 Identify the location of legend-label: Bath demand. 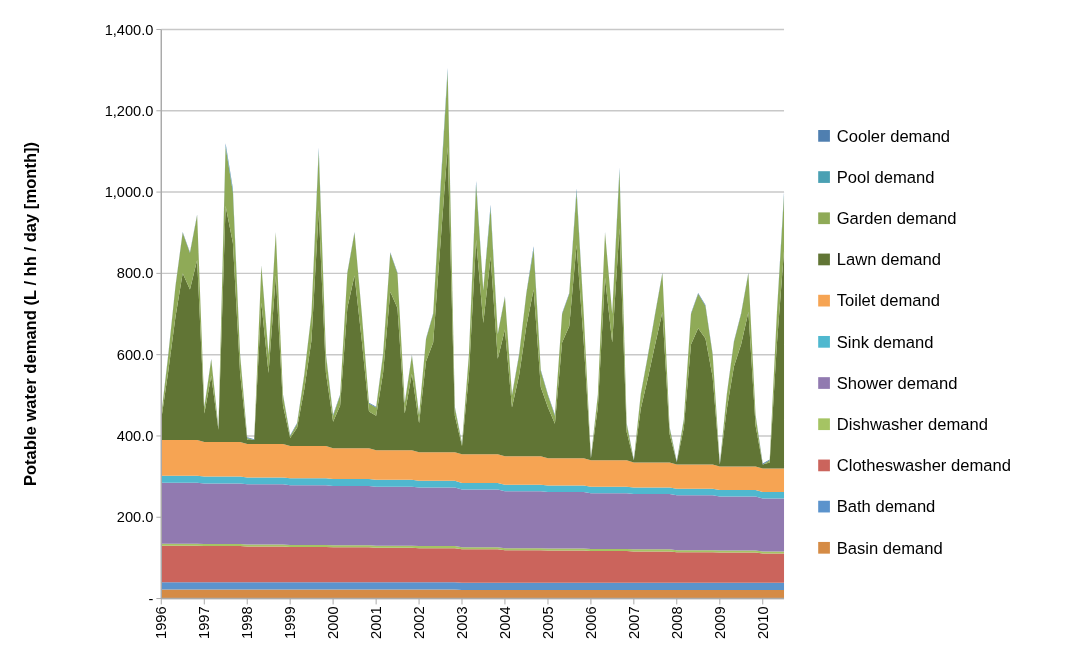
(886, 507).